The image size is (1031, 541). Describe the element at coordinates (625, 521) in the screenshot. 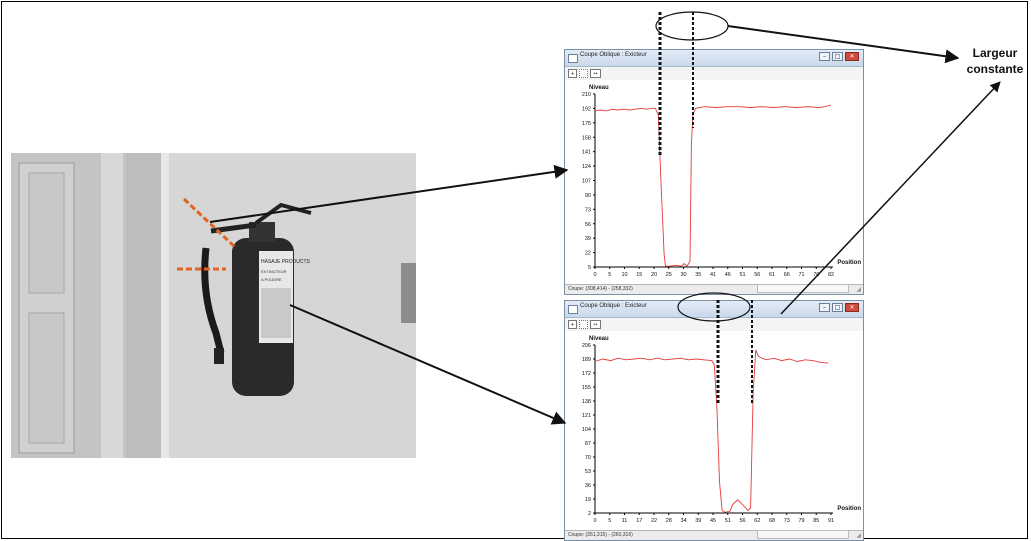

I see `x-tick-label: 11` at that location.